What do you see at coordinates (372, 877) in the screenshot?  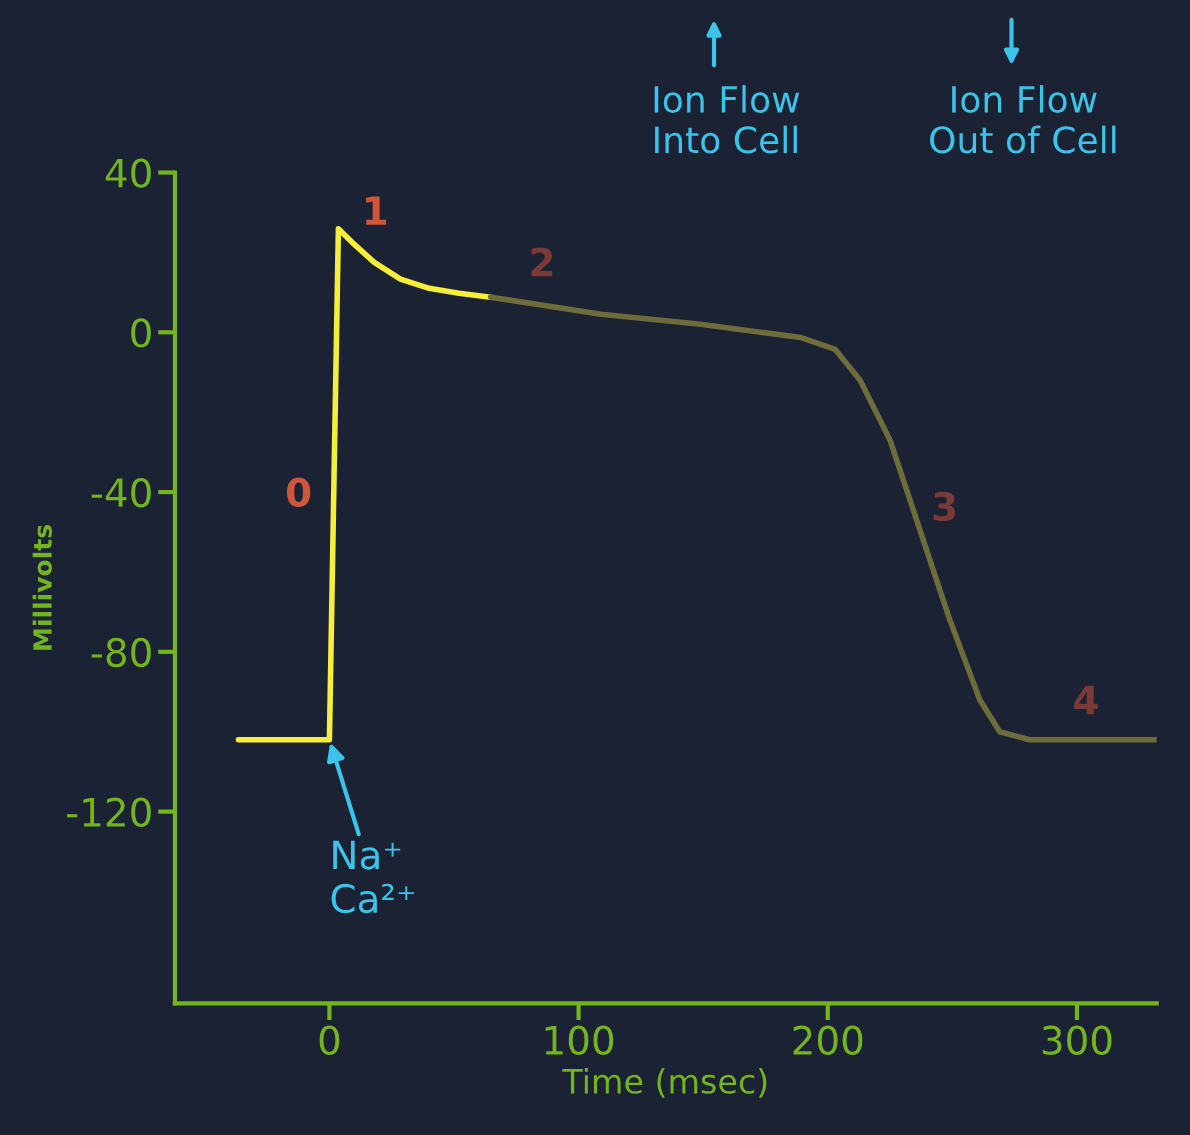 I see `annotation: Na⁺ Ca²⁺` at bounding box center [372, 877].